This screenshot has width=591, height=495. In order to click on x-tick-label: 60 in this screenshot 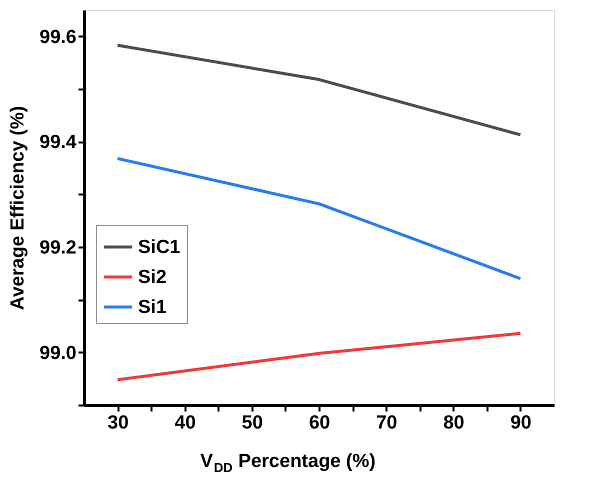, I will do `click(319, 423)`.